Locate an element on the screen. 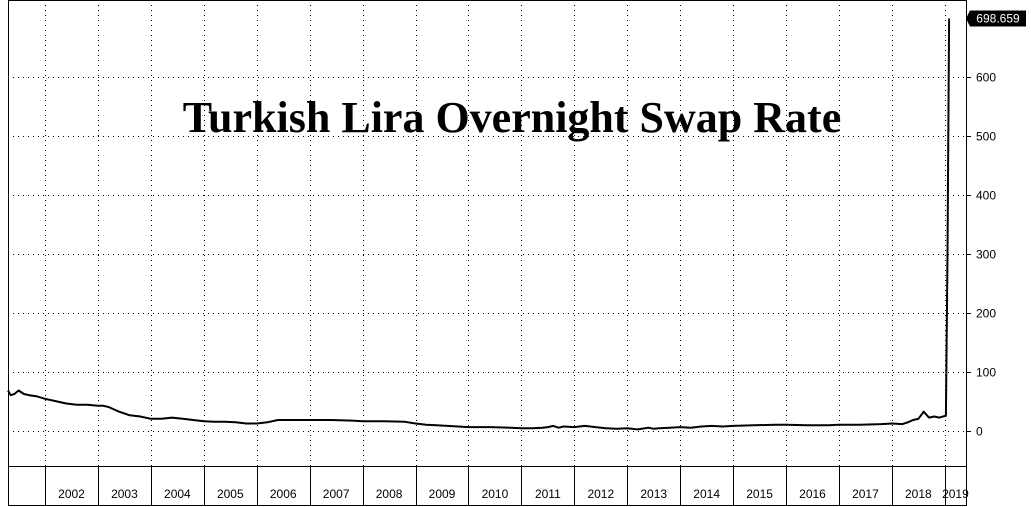  y-tick-label: 500 is located at coordinates (986, 137).